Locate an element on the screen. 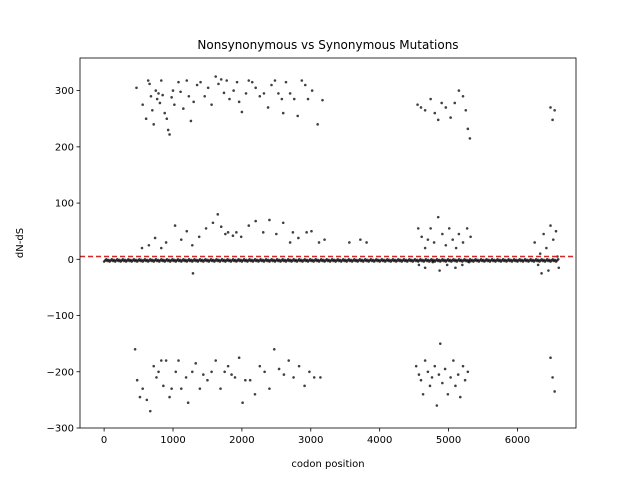  x-tick-label: 2000 is located at coordinates (241, 440).